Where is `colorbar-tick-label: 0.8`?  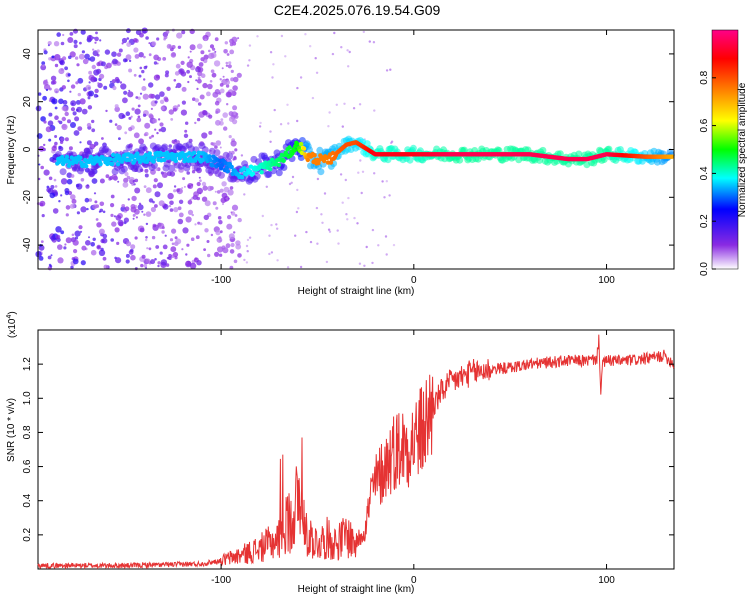
colorbar-tick-label: 0.8 is located at coordinates (704, 77).